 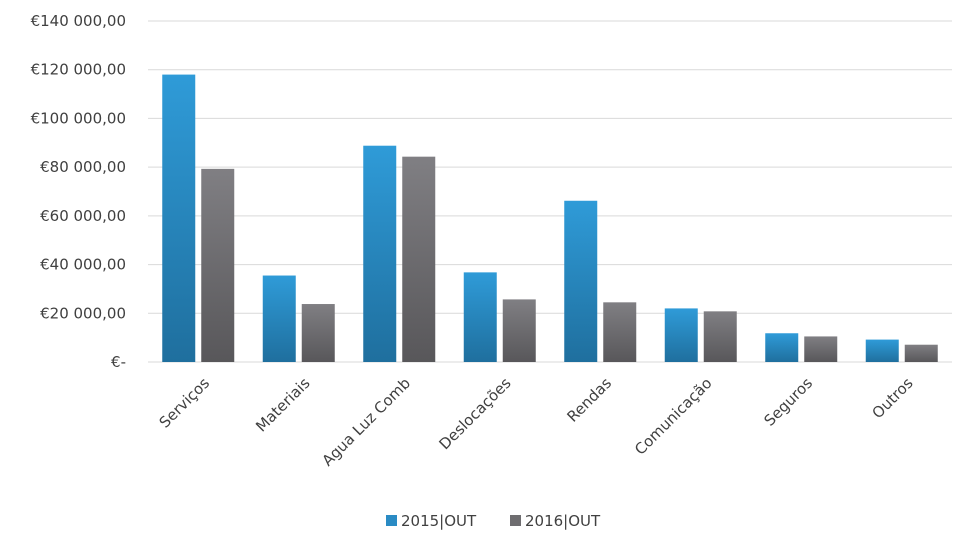 I want to click on x-category-label: Agua Luz Comb, so click(x=366, y=422).